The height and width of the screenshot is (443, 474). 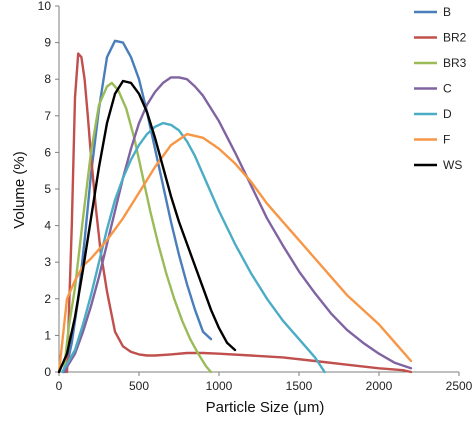 What do you see at coordinates (47, 299) in the screenshot?
I see `y-tick-label: 2` at bounding box center [47, 299].